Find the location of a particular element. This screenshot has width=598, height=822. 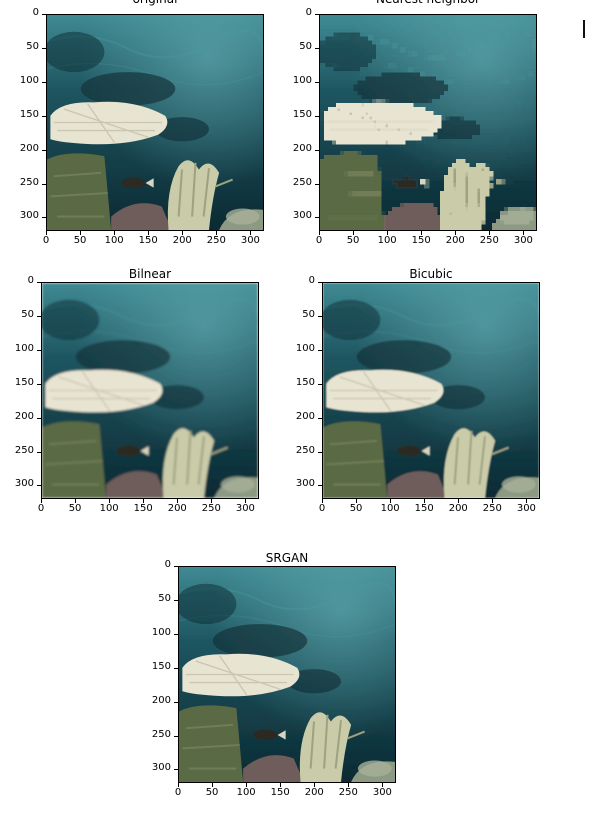

panel-nearest-neighbor: Nearest neighbor is located at coordinates (415, 125).